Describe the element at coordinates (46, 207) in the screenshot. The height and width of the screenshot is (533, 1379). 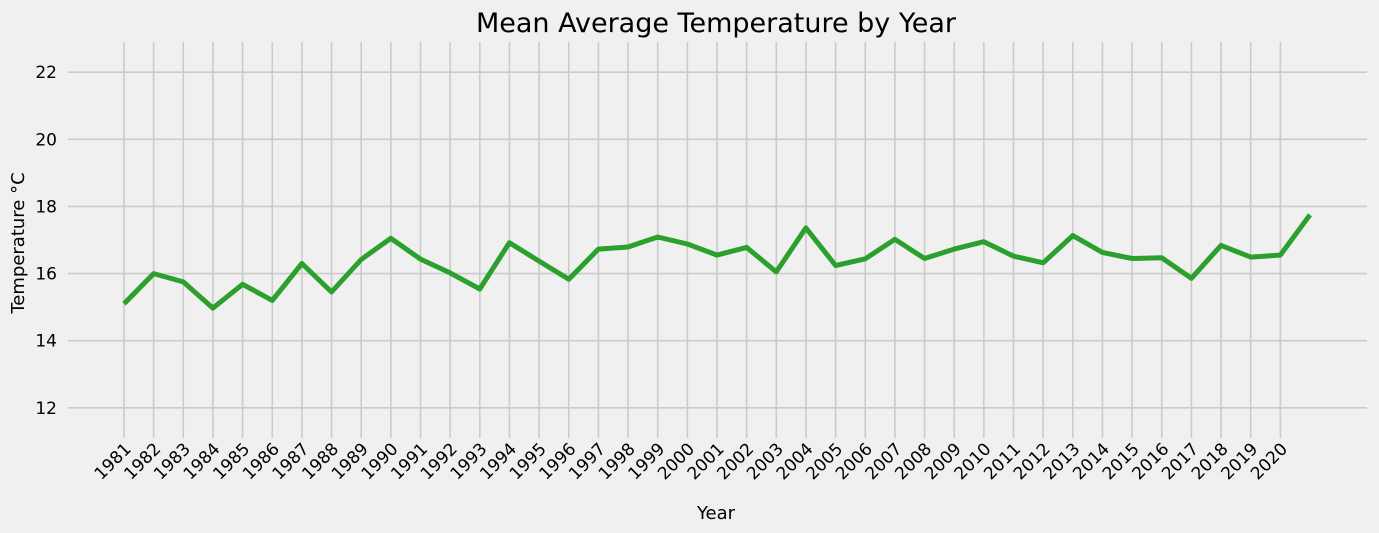
I see `y-tick-label: 18` at that location.